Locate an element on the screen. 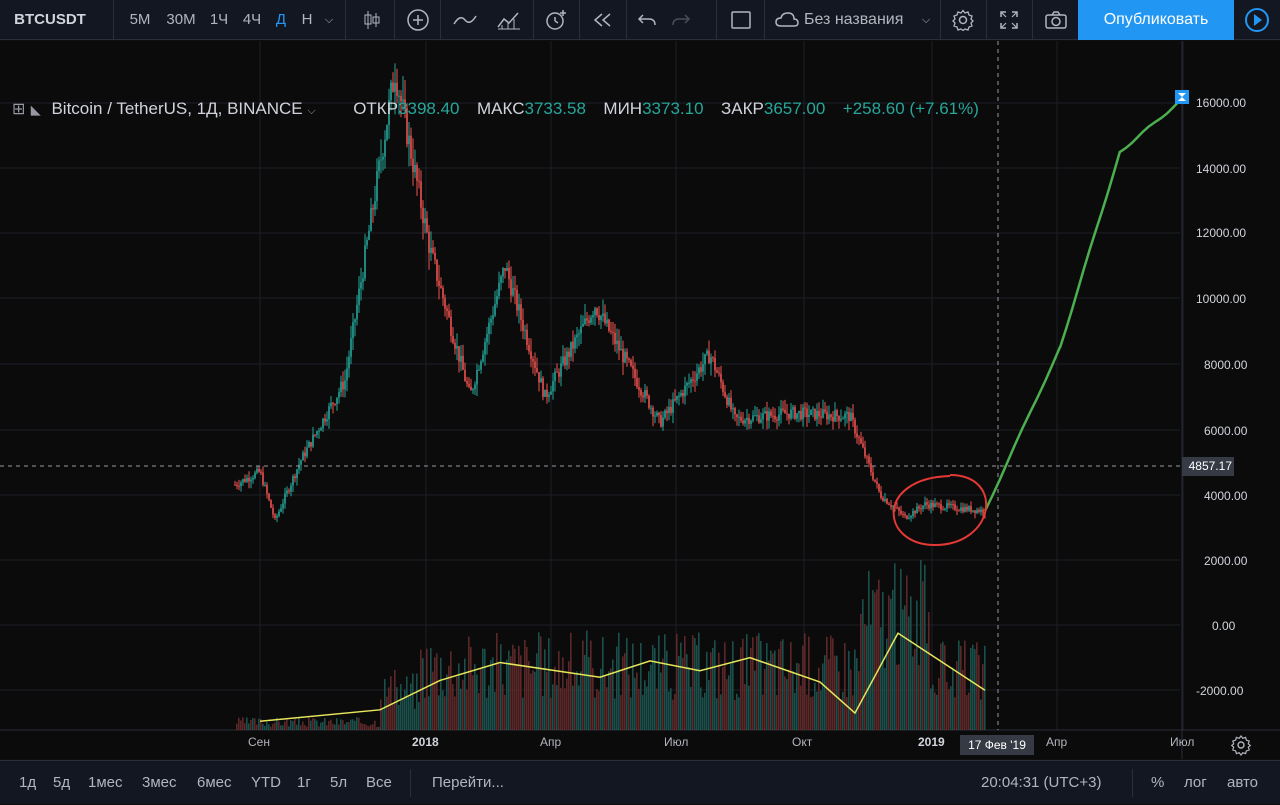 The width and height of the screenshot is (1280, 805). divider is located at coordinates (1032, 20).